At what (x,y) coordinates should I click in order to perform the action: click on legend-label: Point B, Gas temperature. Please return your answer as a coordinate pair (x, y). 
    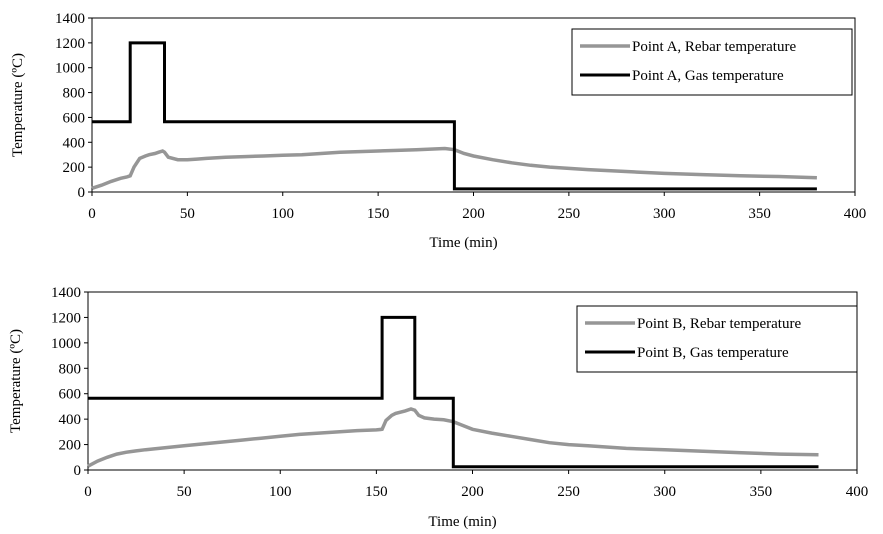
    Looking at the image, I should click on (713, 353).